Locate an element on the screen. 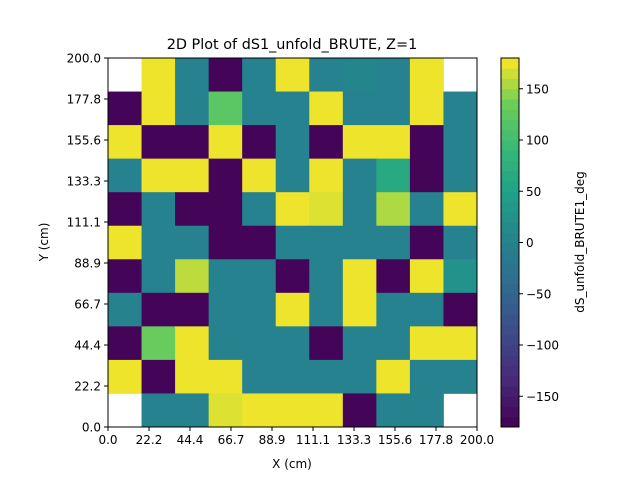  y-tick-label: 155.6 is located at coordinates (84, 141).